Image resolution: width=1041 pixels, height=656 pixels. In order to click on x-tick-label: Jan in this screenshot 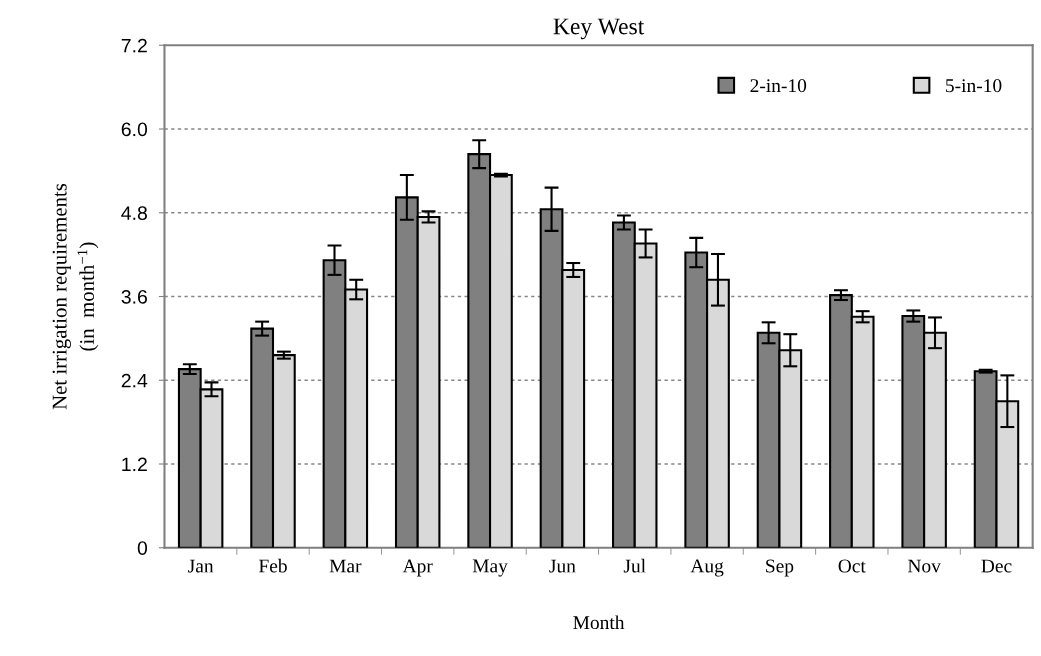, I will do `click(201, 566)`.